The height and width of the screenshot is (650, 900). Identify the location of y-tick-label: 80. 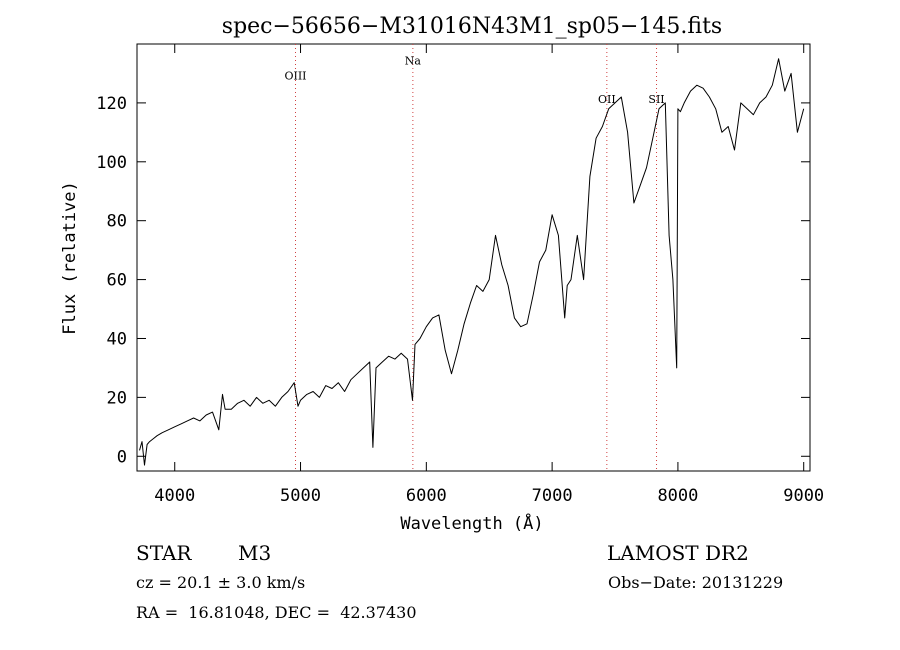
(117, 222).